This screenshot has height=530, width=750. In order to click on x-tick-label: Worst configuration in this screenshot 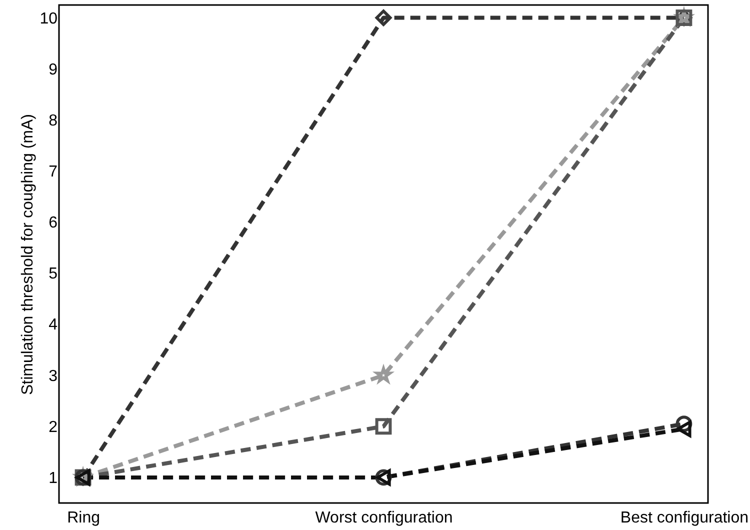, I will do `click(384, 518)`.